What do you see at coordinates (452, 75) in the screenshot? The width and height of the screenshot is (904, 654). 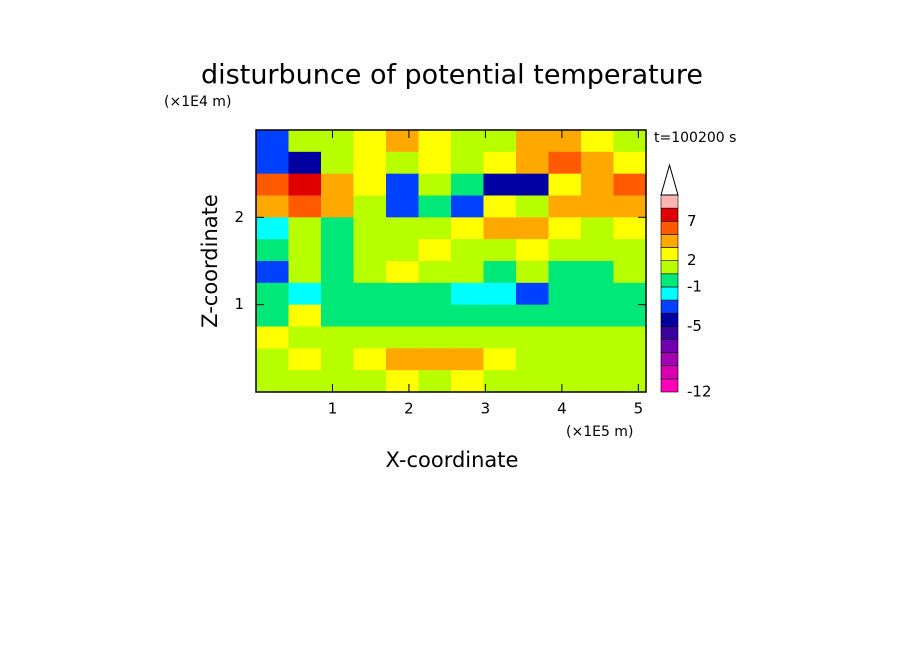 I see `chart-title: disturbunce of potential temperature` at bounding box center [452, 75].